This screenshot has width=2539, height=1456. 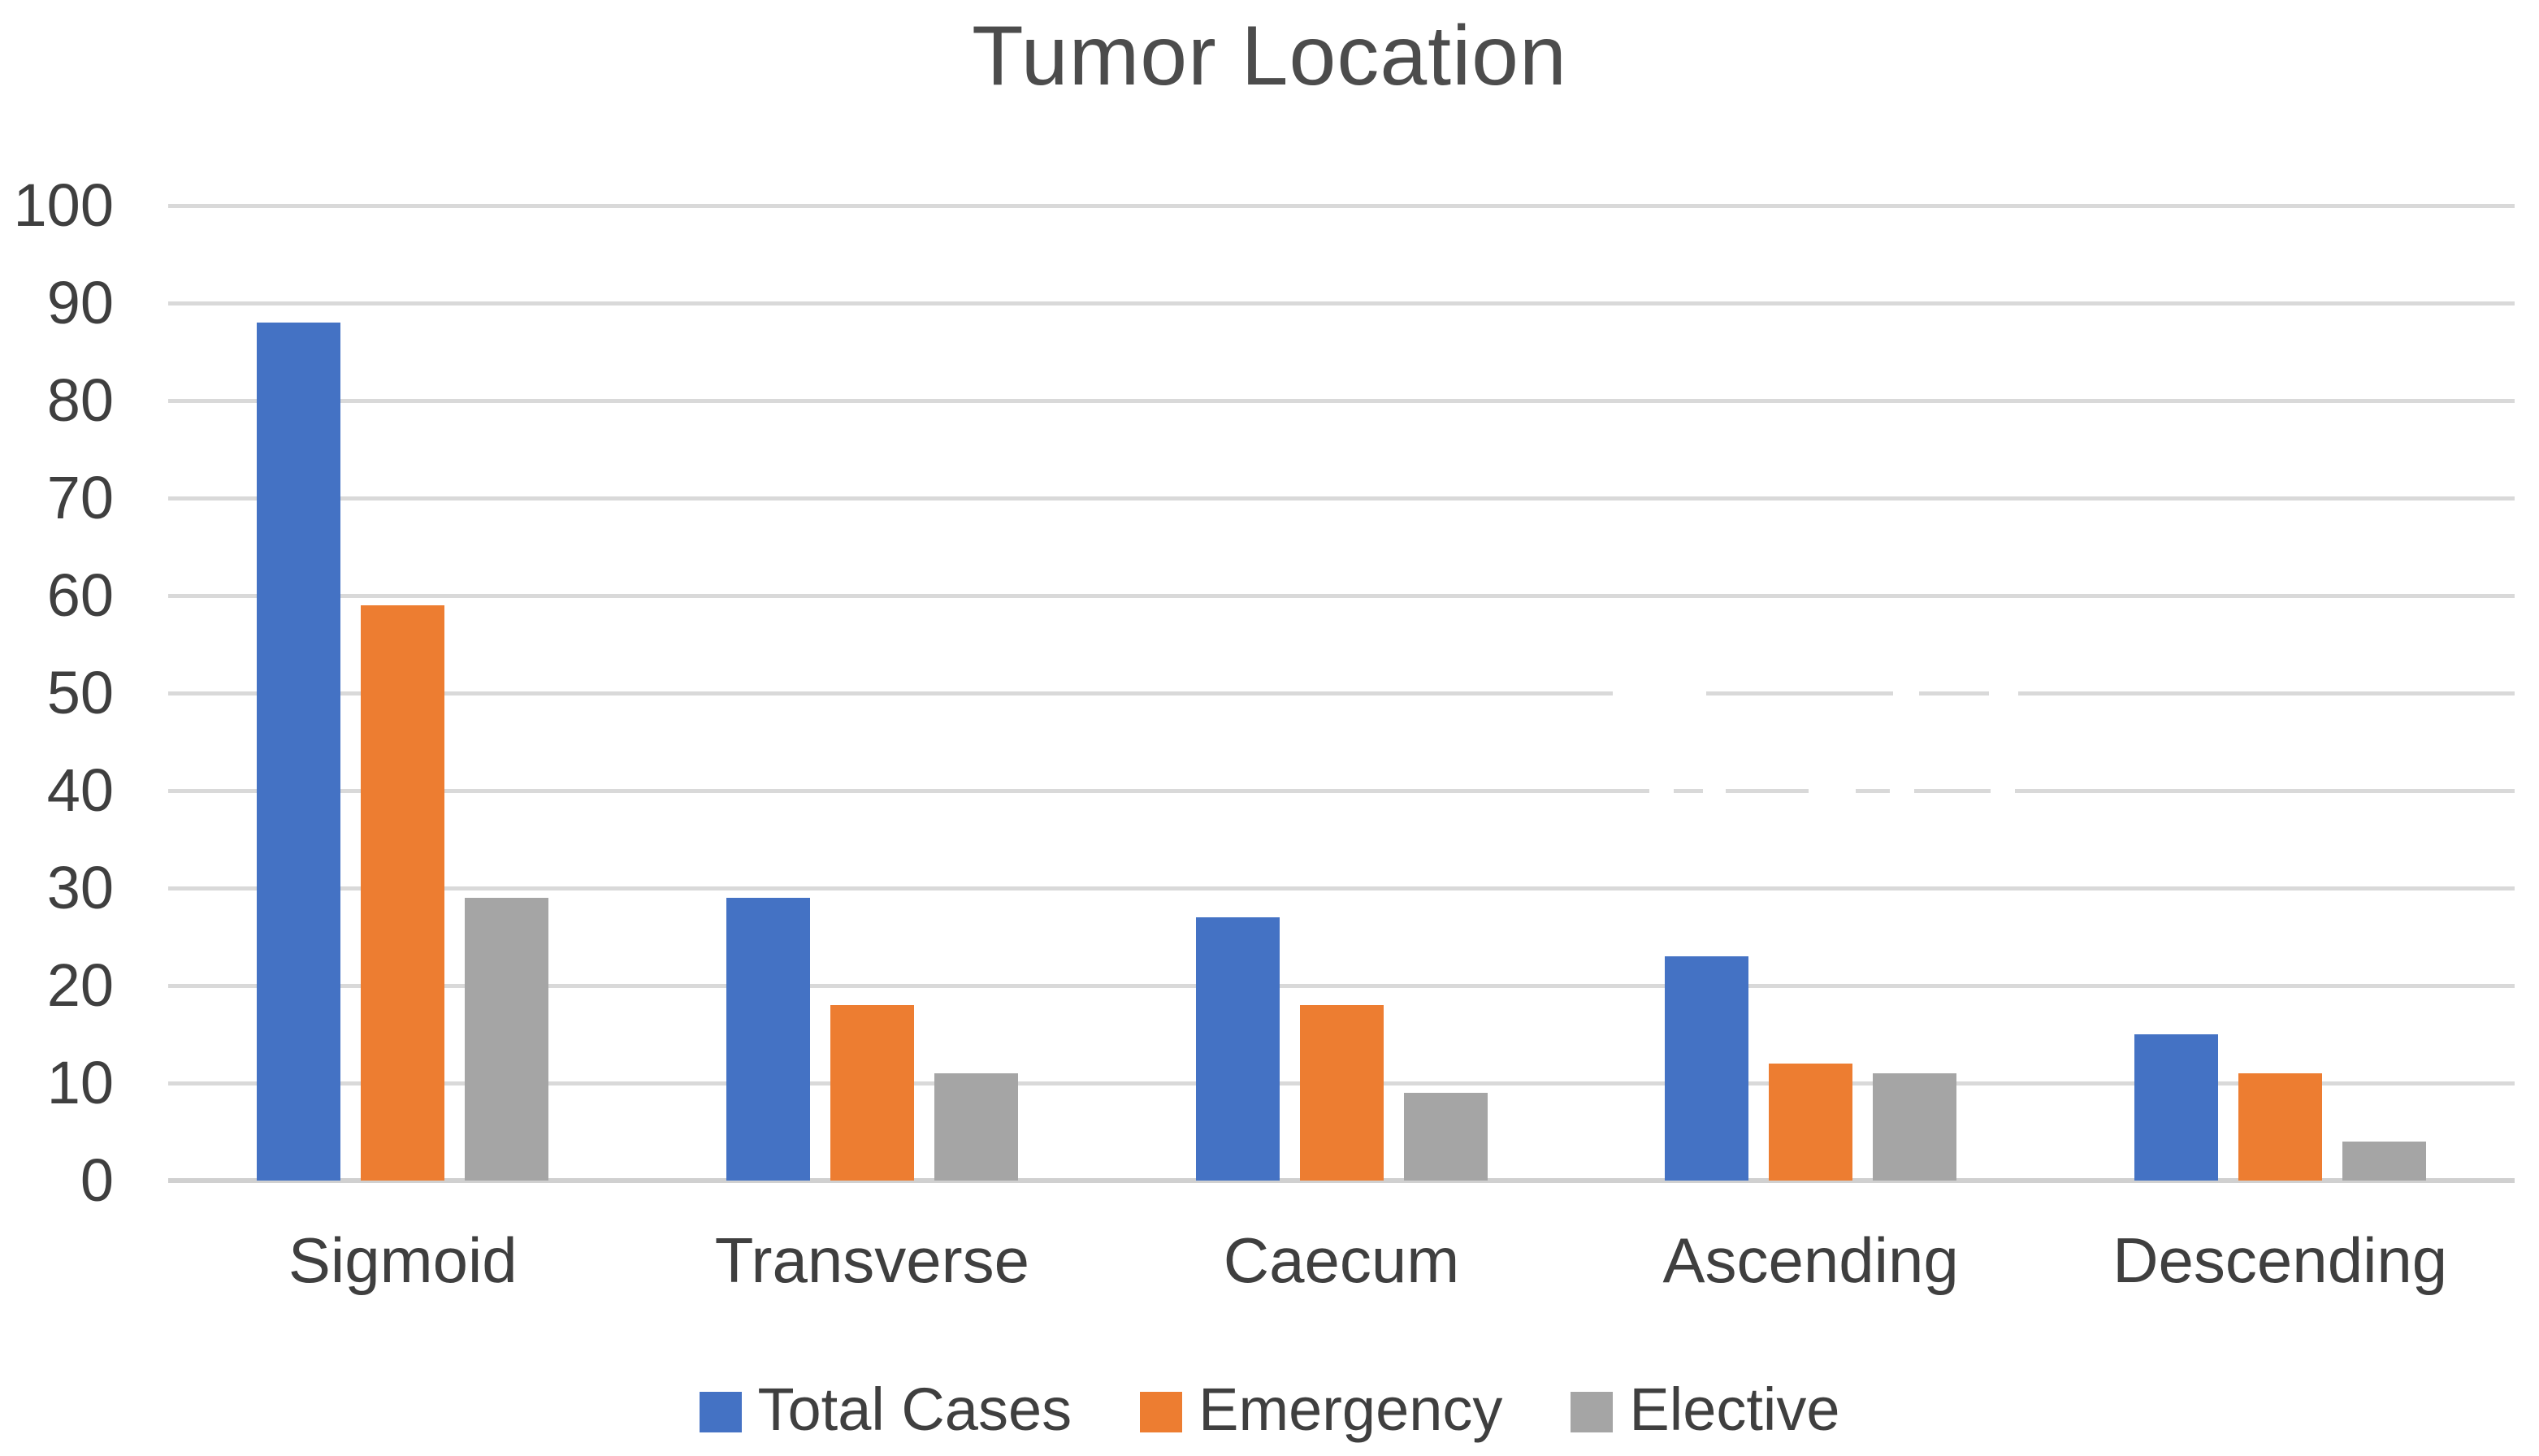 What do you see at coordinates (403, 1260) in the screenshot?
I see `x-label-sigmoid: Sigmoid` at bounding box center [403, 1260].